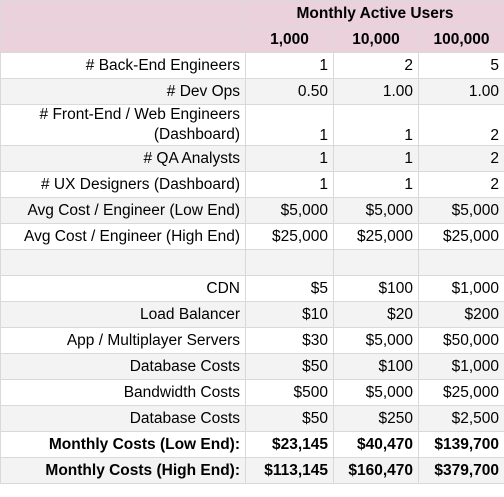  I want to click on cell-value: $139,700, so click(460, 444).